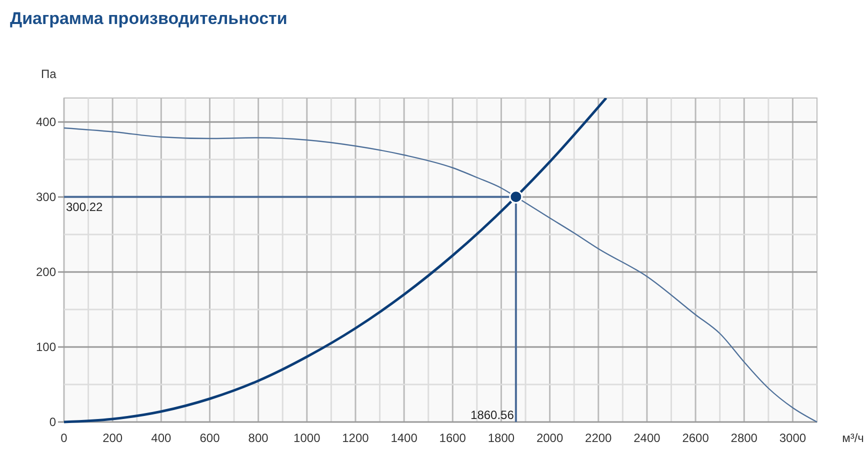 Image resolution: width=867 pixels, height=456 pixels. I want to click on x-tick-label: 600, so click(210, 438).